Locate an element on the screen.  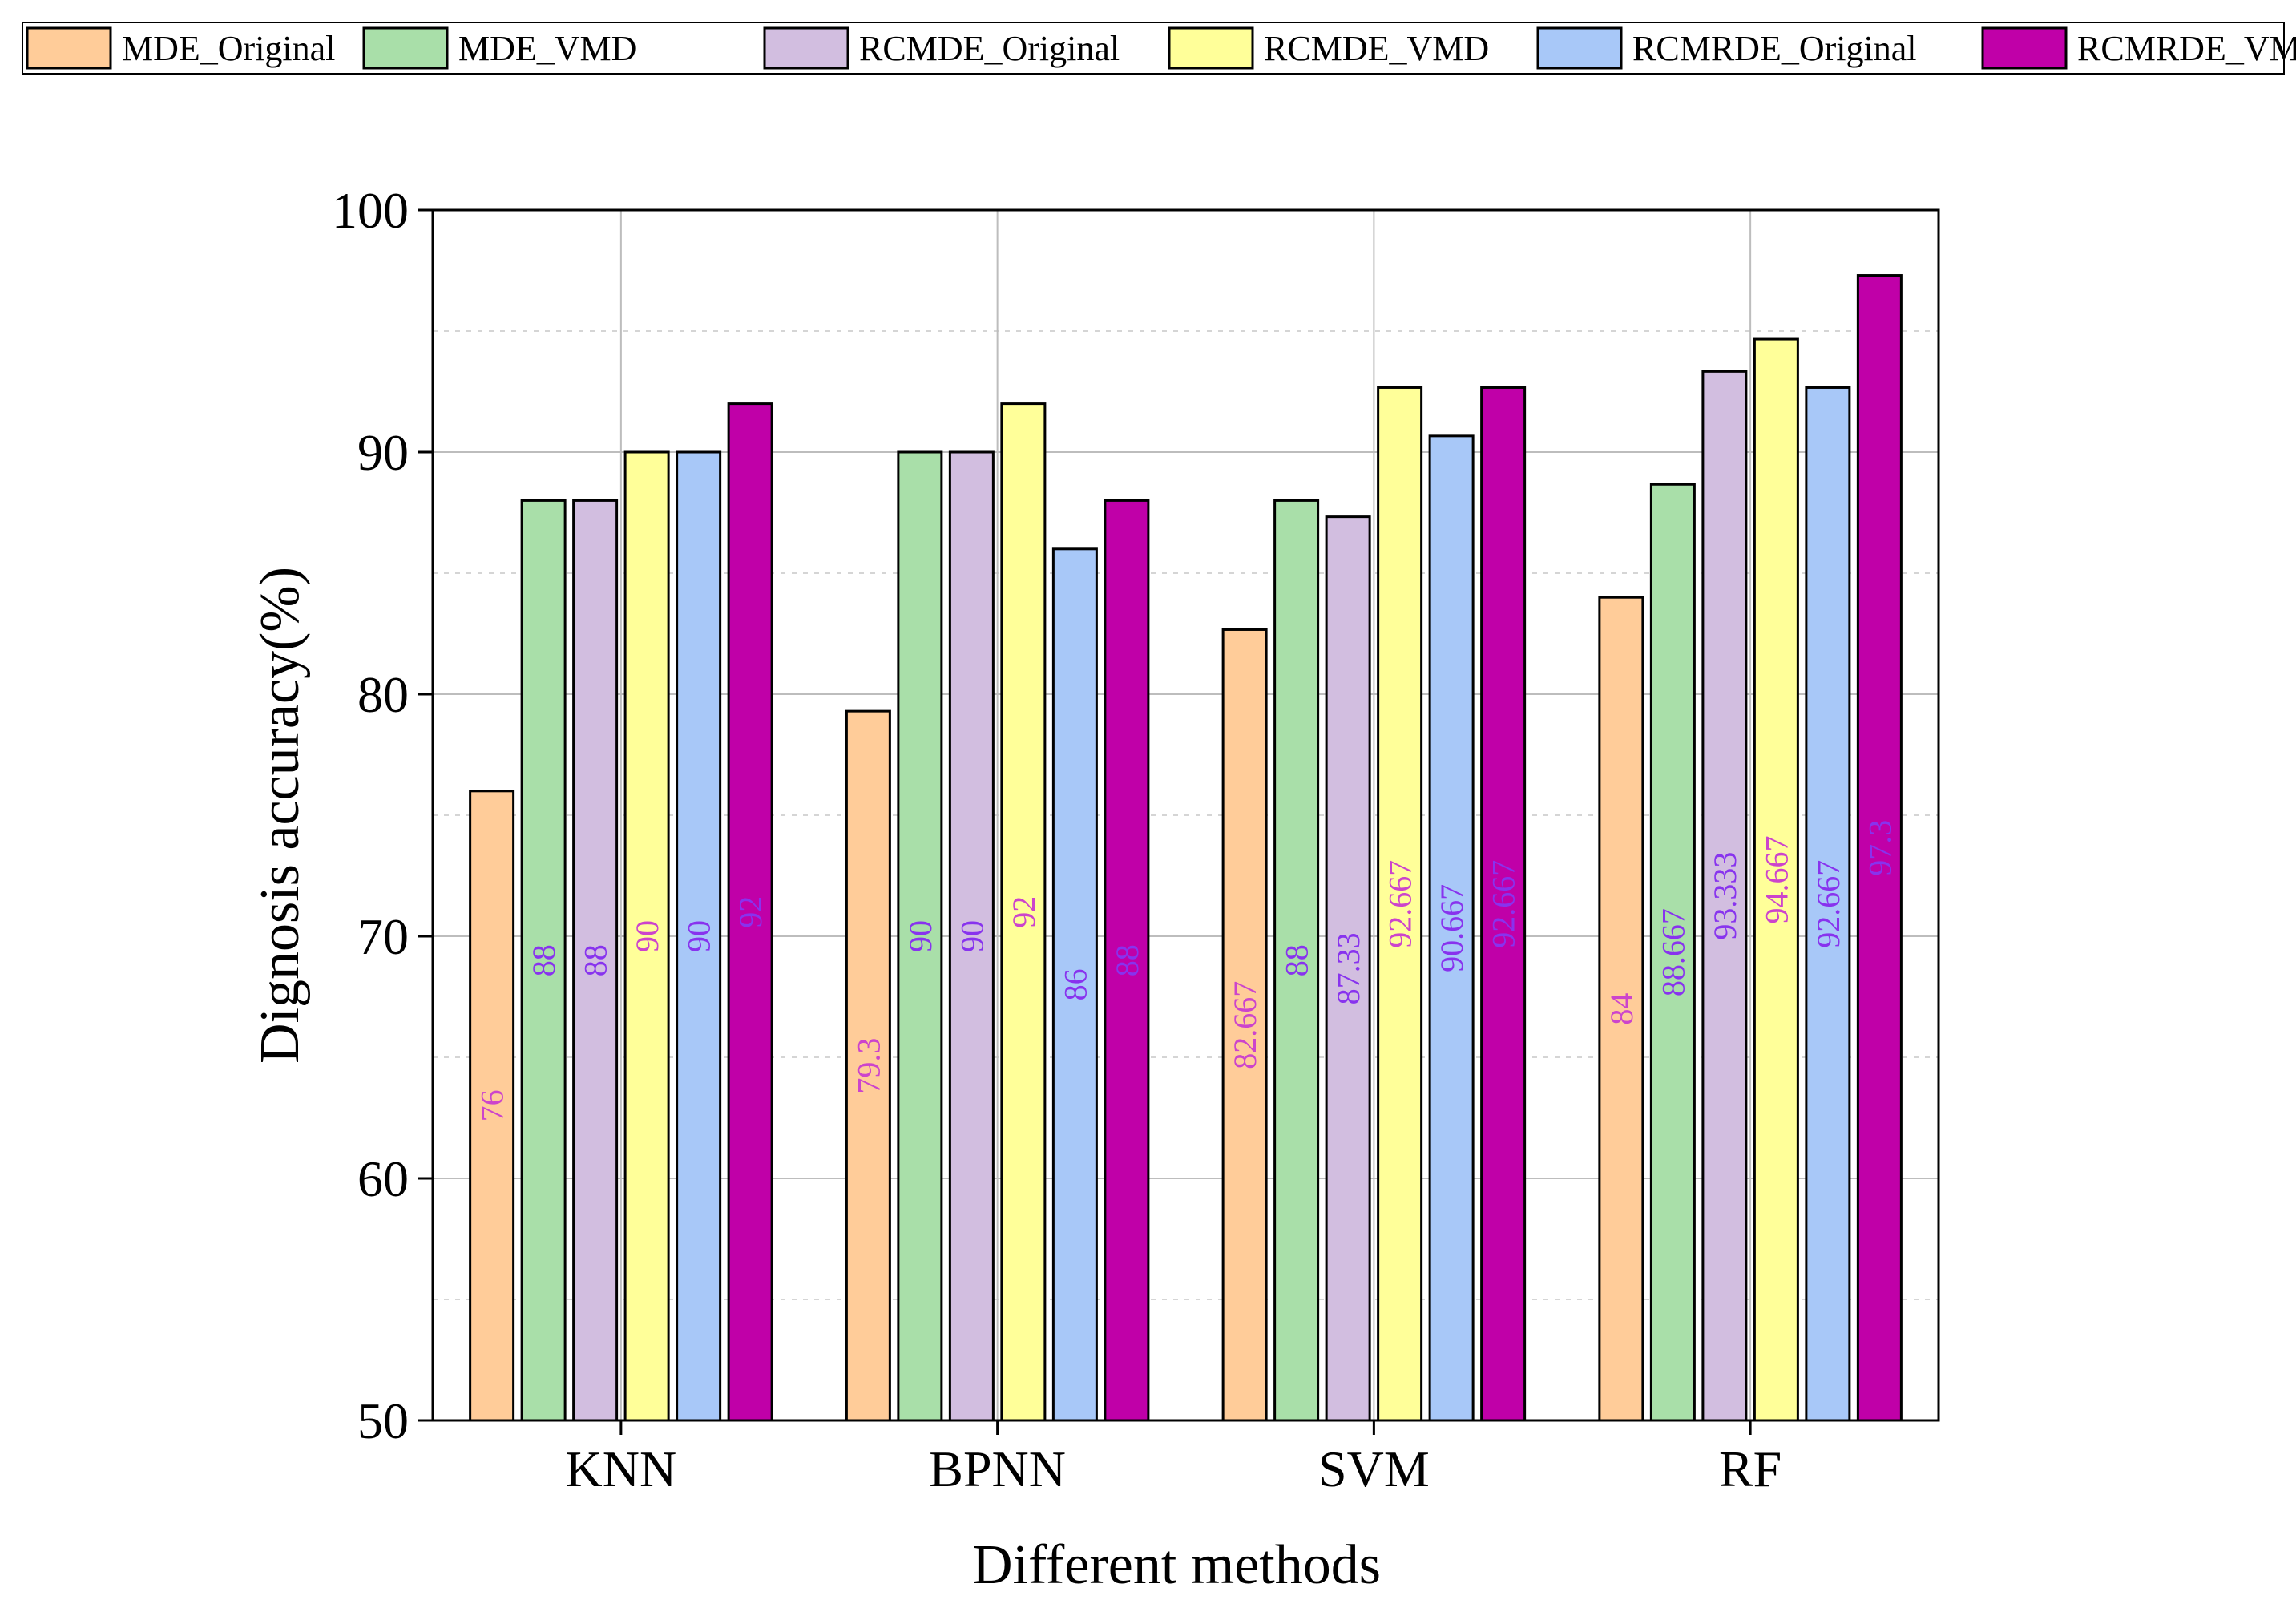
x-tick-label: BPNN is located at coordinates (997, 1468).